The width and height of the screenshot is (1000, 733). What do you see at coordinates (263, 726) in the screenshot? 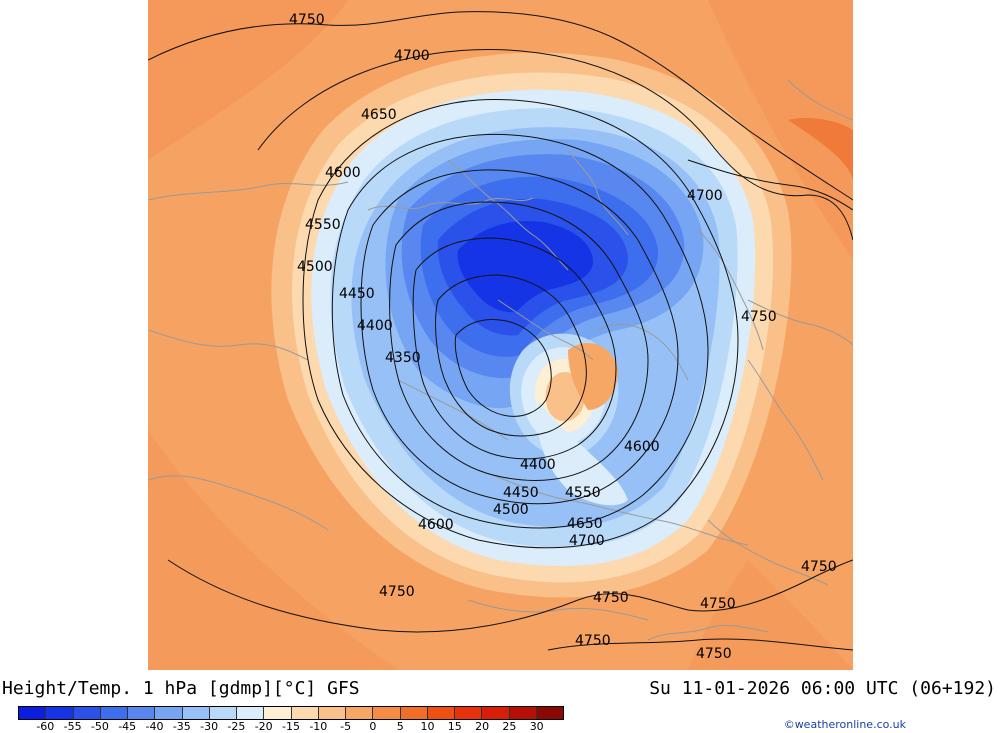
I see `colorbar-tick-label: -20` at bounding box center [263, 726].